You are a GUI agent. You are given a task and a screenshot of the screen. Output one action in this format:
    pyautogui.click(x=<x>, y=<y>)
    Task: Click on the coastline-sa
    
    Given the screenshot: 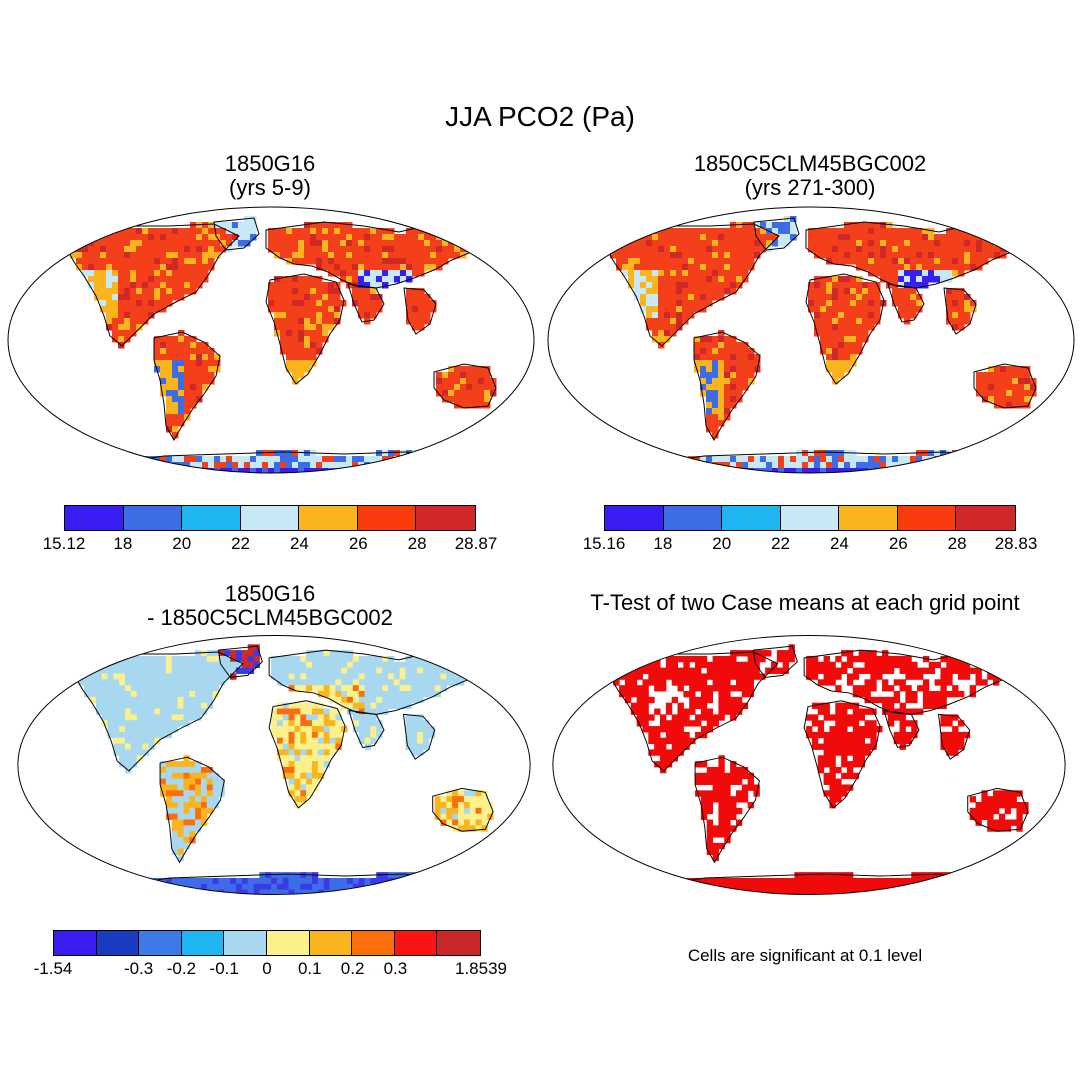 What is the action you would take?
    pyautogui.click(x=727, y=810)
    